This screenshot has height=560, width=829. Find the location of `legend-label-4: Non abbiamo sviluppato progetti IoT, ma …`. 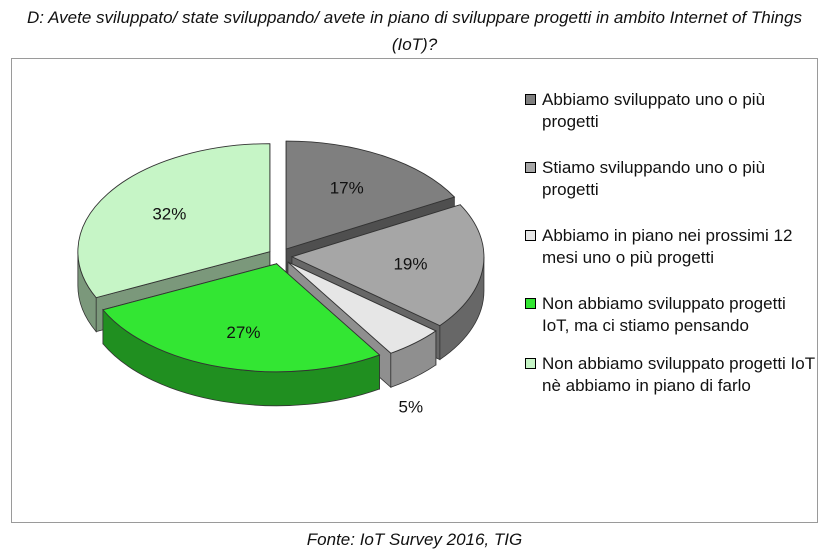

legend-label-4: Non abbiamo sviluppato progetti IoT, ma … is located at coordinates (664, 314).